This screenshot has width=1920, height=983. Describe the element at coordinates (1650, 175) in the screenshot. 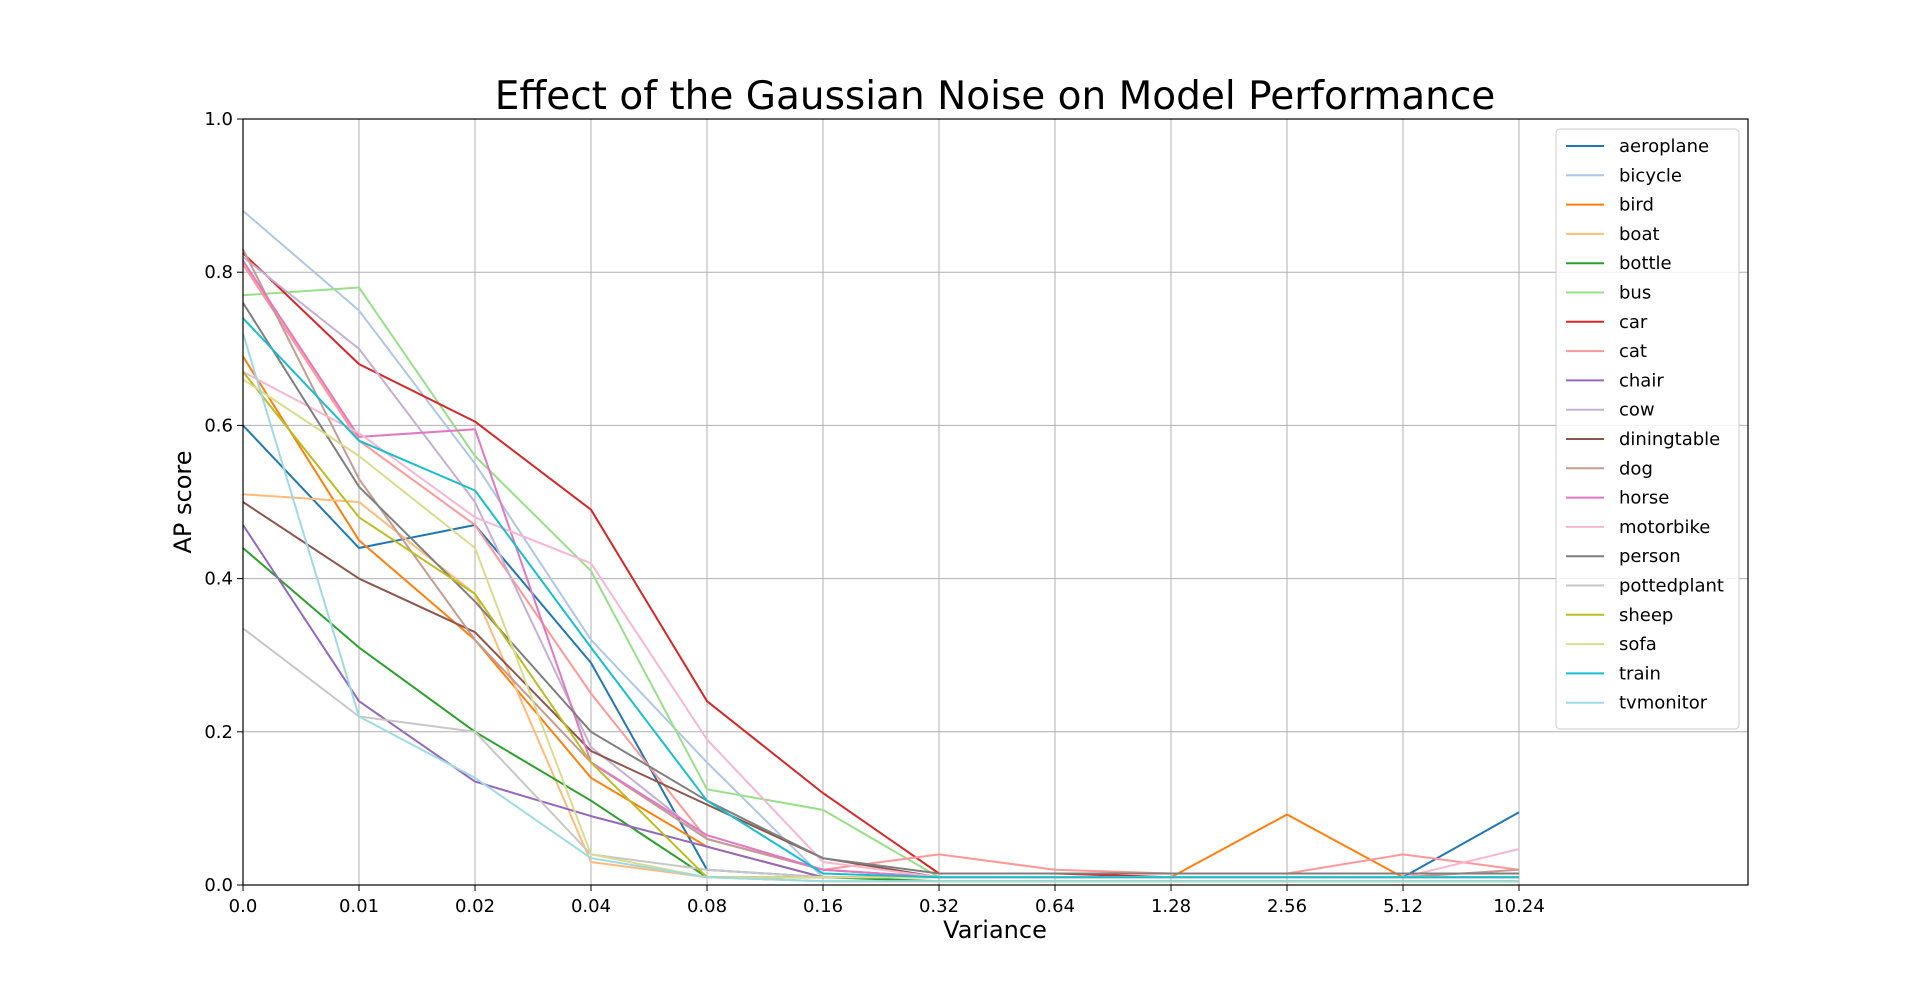

I see `legend-label-bicycle: bicycle` at that location.